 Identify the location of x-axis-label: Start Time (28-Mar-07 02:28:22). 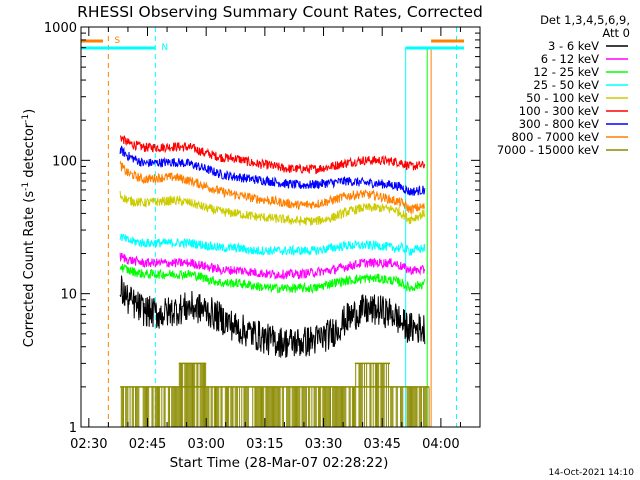
(279, 463).